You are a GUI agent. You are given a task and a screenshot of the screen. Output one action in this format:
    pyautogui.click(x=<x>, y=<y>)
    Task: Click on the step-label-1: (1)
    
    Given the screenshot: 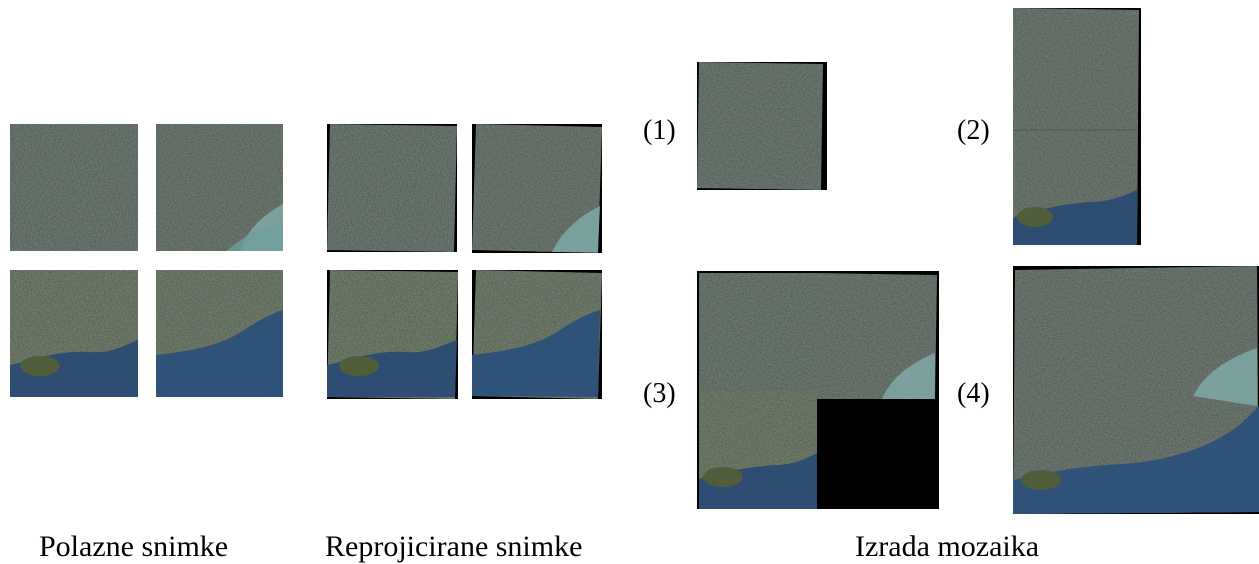 What is the action you would take?
    pyautogui.click(x=659, y=131)
    